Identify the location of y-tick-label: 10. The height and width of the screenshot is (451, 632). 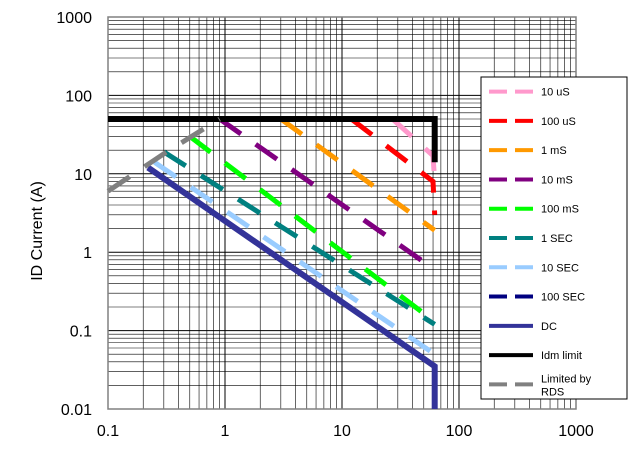
(83, 175).